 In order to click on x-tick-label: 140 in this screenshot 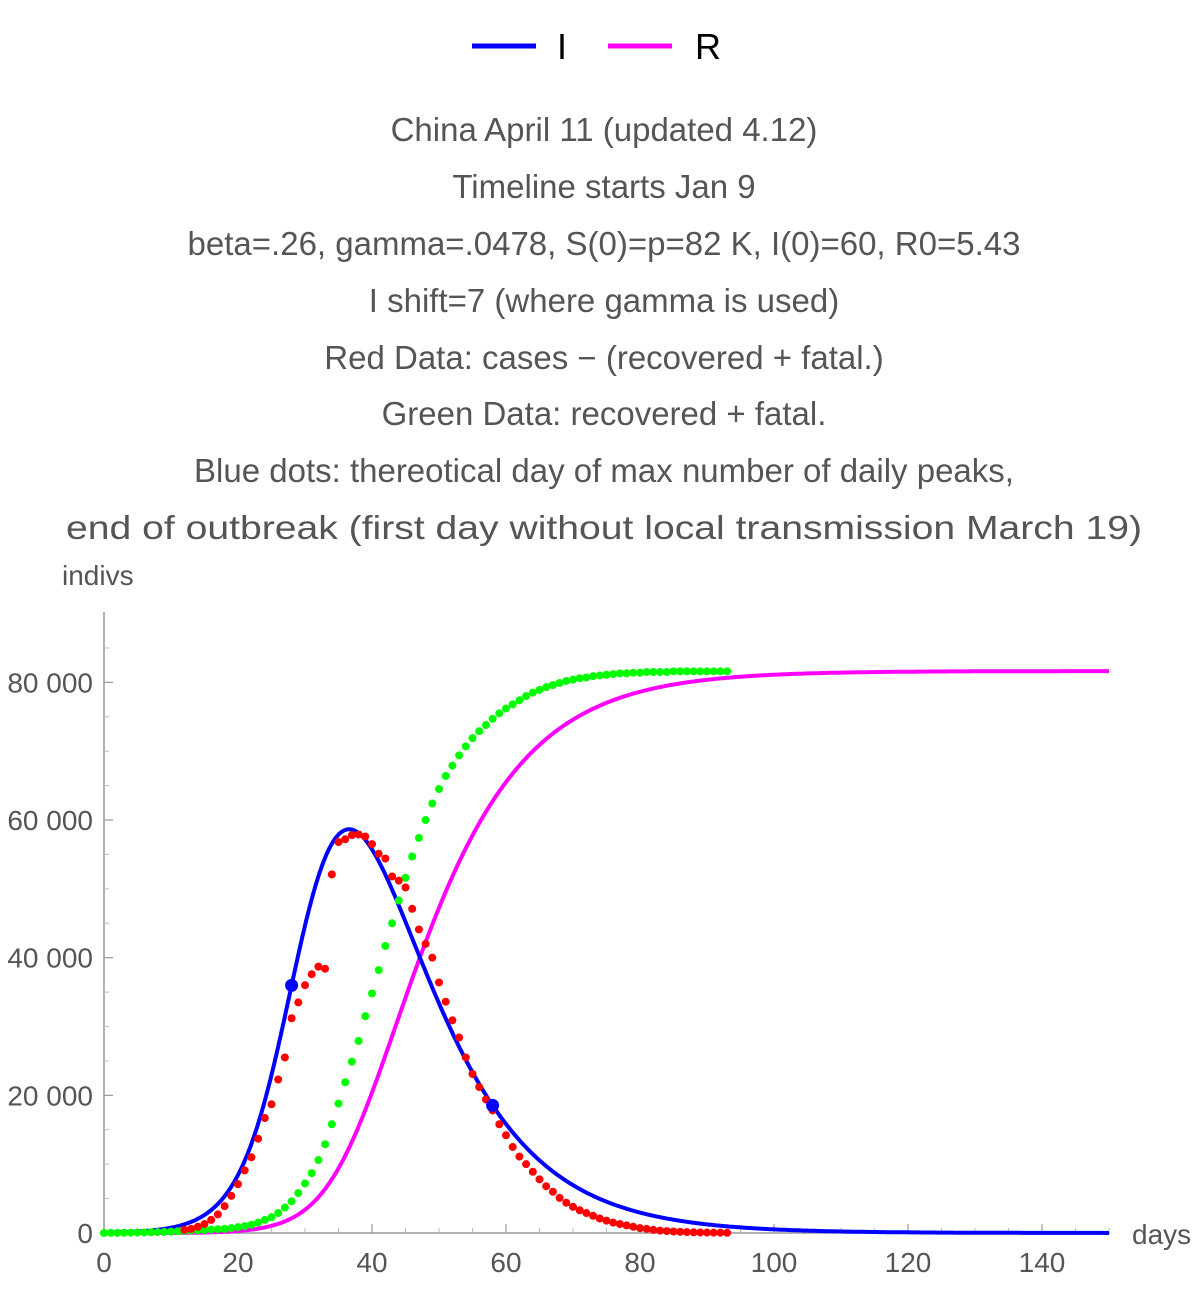, I will do `click(1042, 1262)`.